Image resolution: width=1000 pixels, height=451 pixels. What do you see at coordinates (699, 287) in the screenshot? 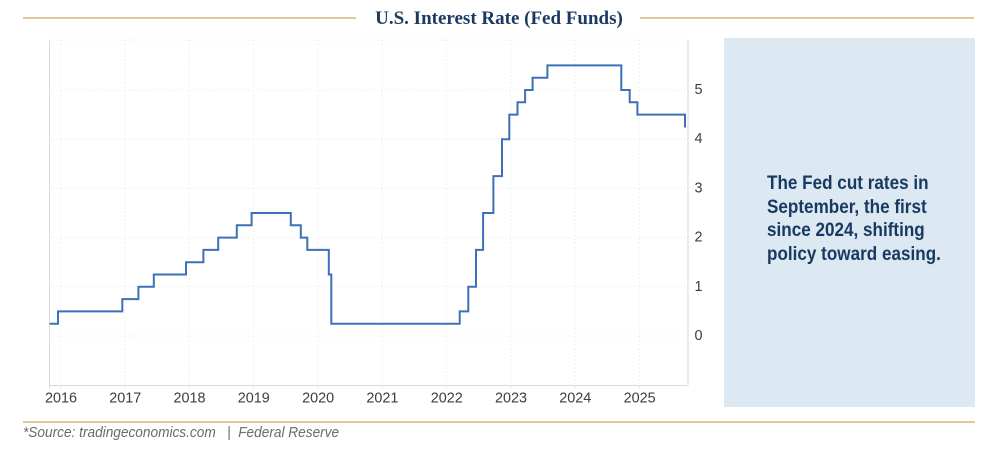
I see `svg-text: 1` at bounding box center [699, 287].